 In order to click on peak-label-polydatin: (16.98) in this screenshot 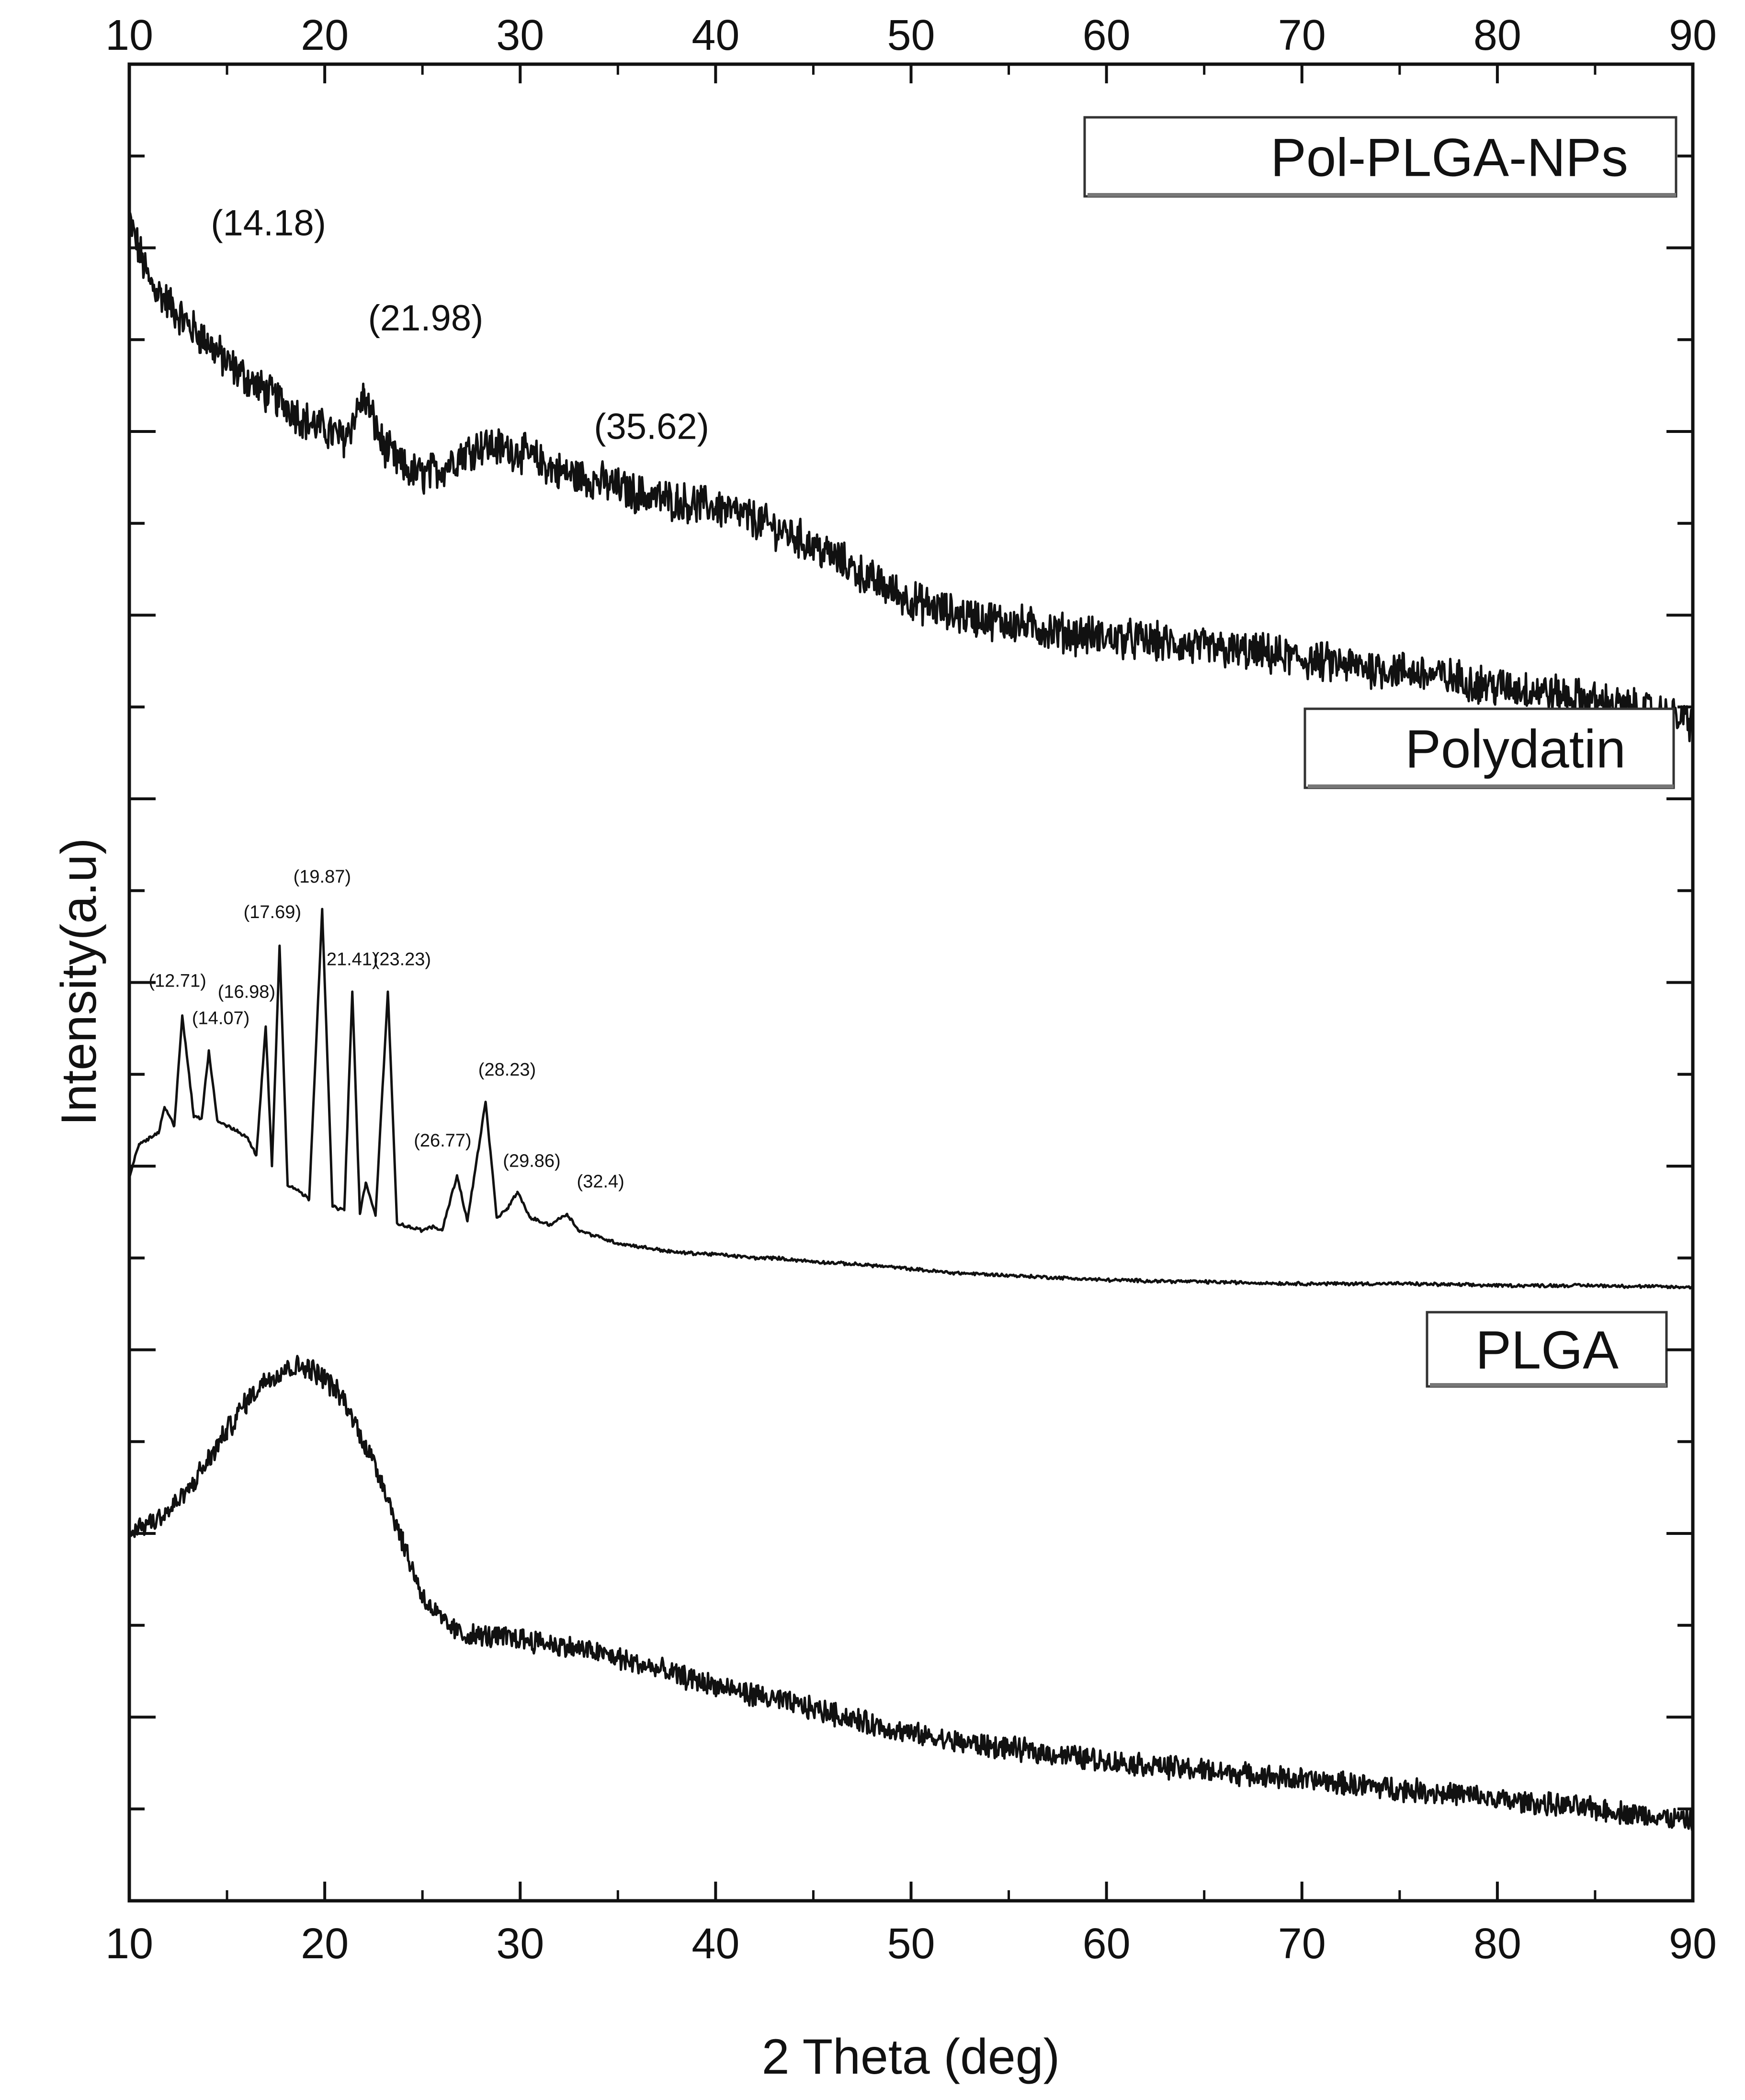, I will do `click(247, 992)`.